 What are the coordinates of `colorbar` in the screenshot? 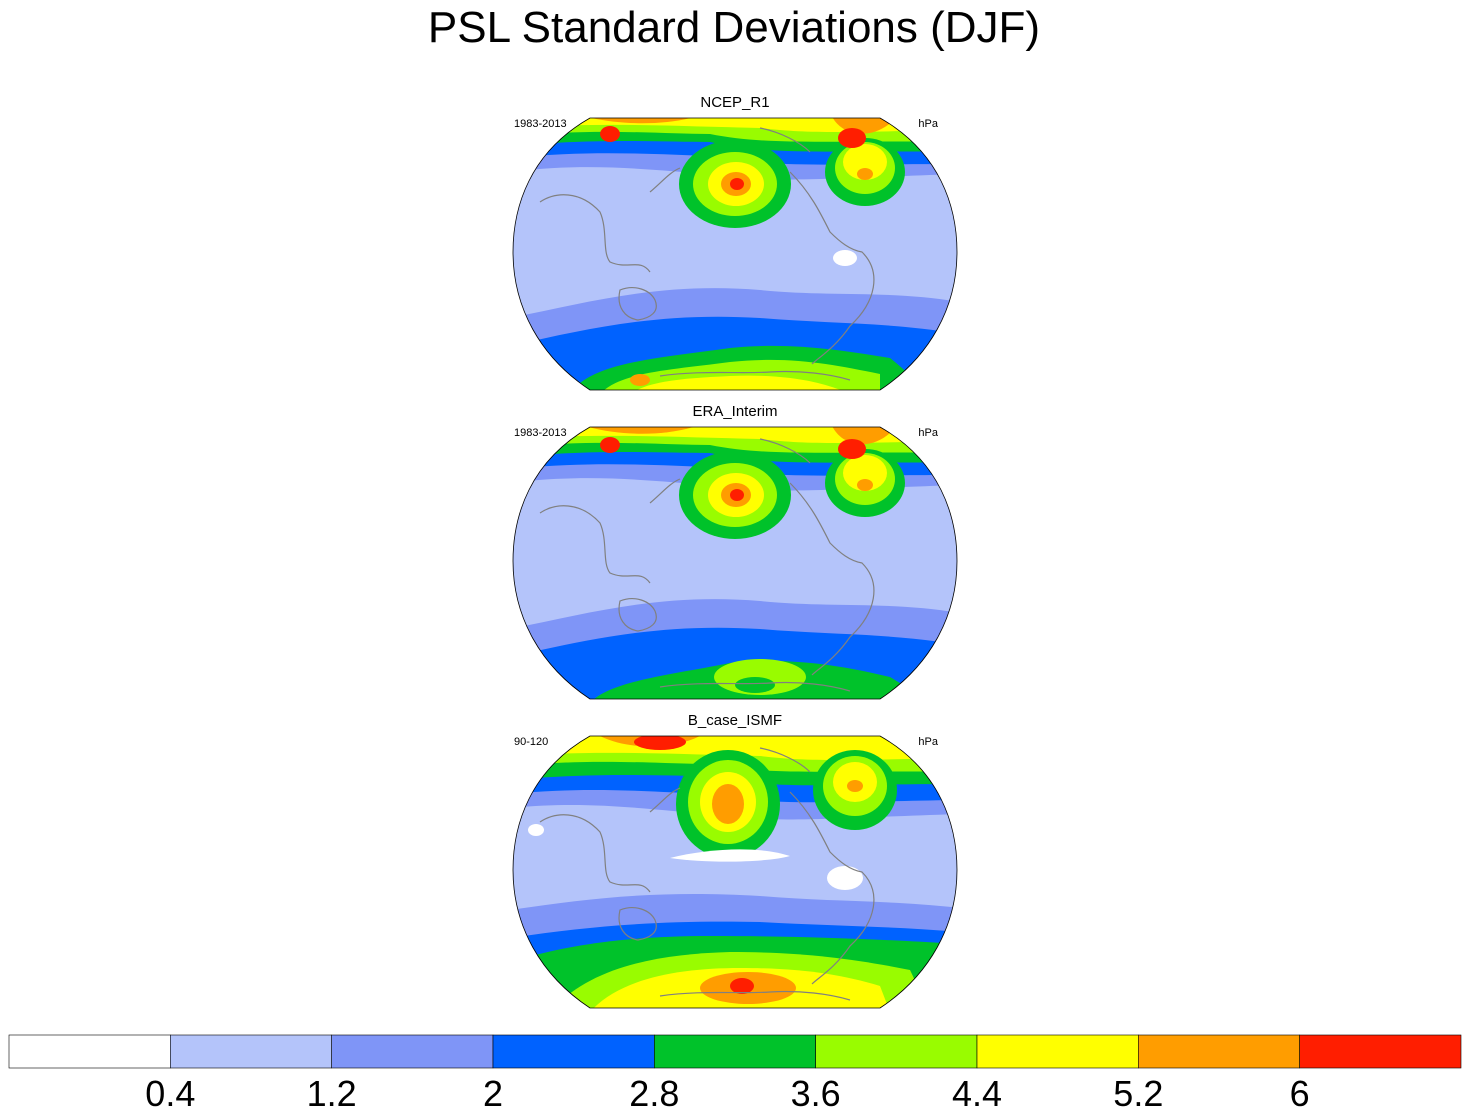 It's located at (735, 1051).